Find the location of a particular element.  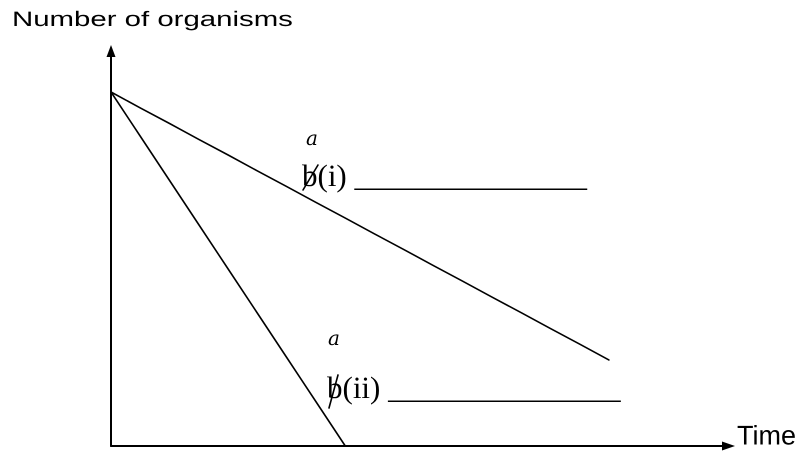

y-axis-title: Number of organisms is located at coordinates (152, 20).